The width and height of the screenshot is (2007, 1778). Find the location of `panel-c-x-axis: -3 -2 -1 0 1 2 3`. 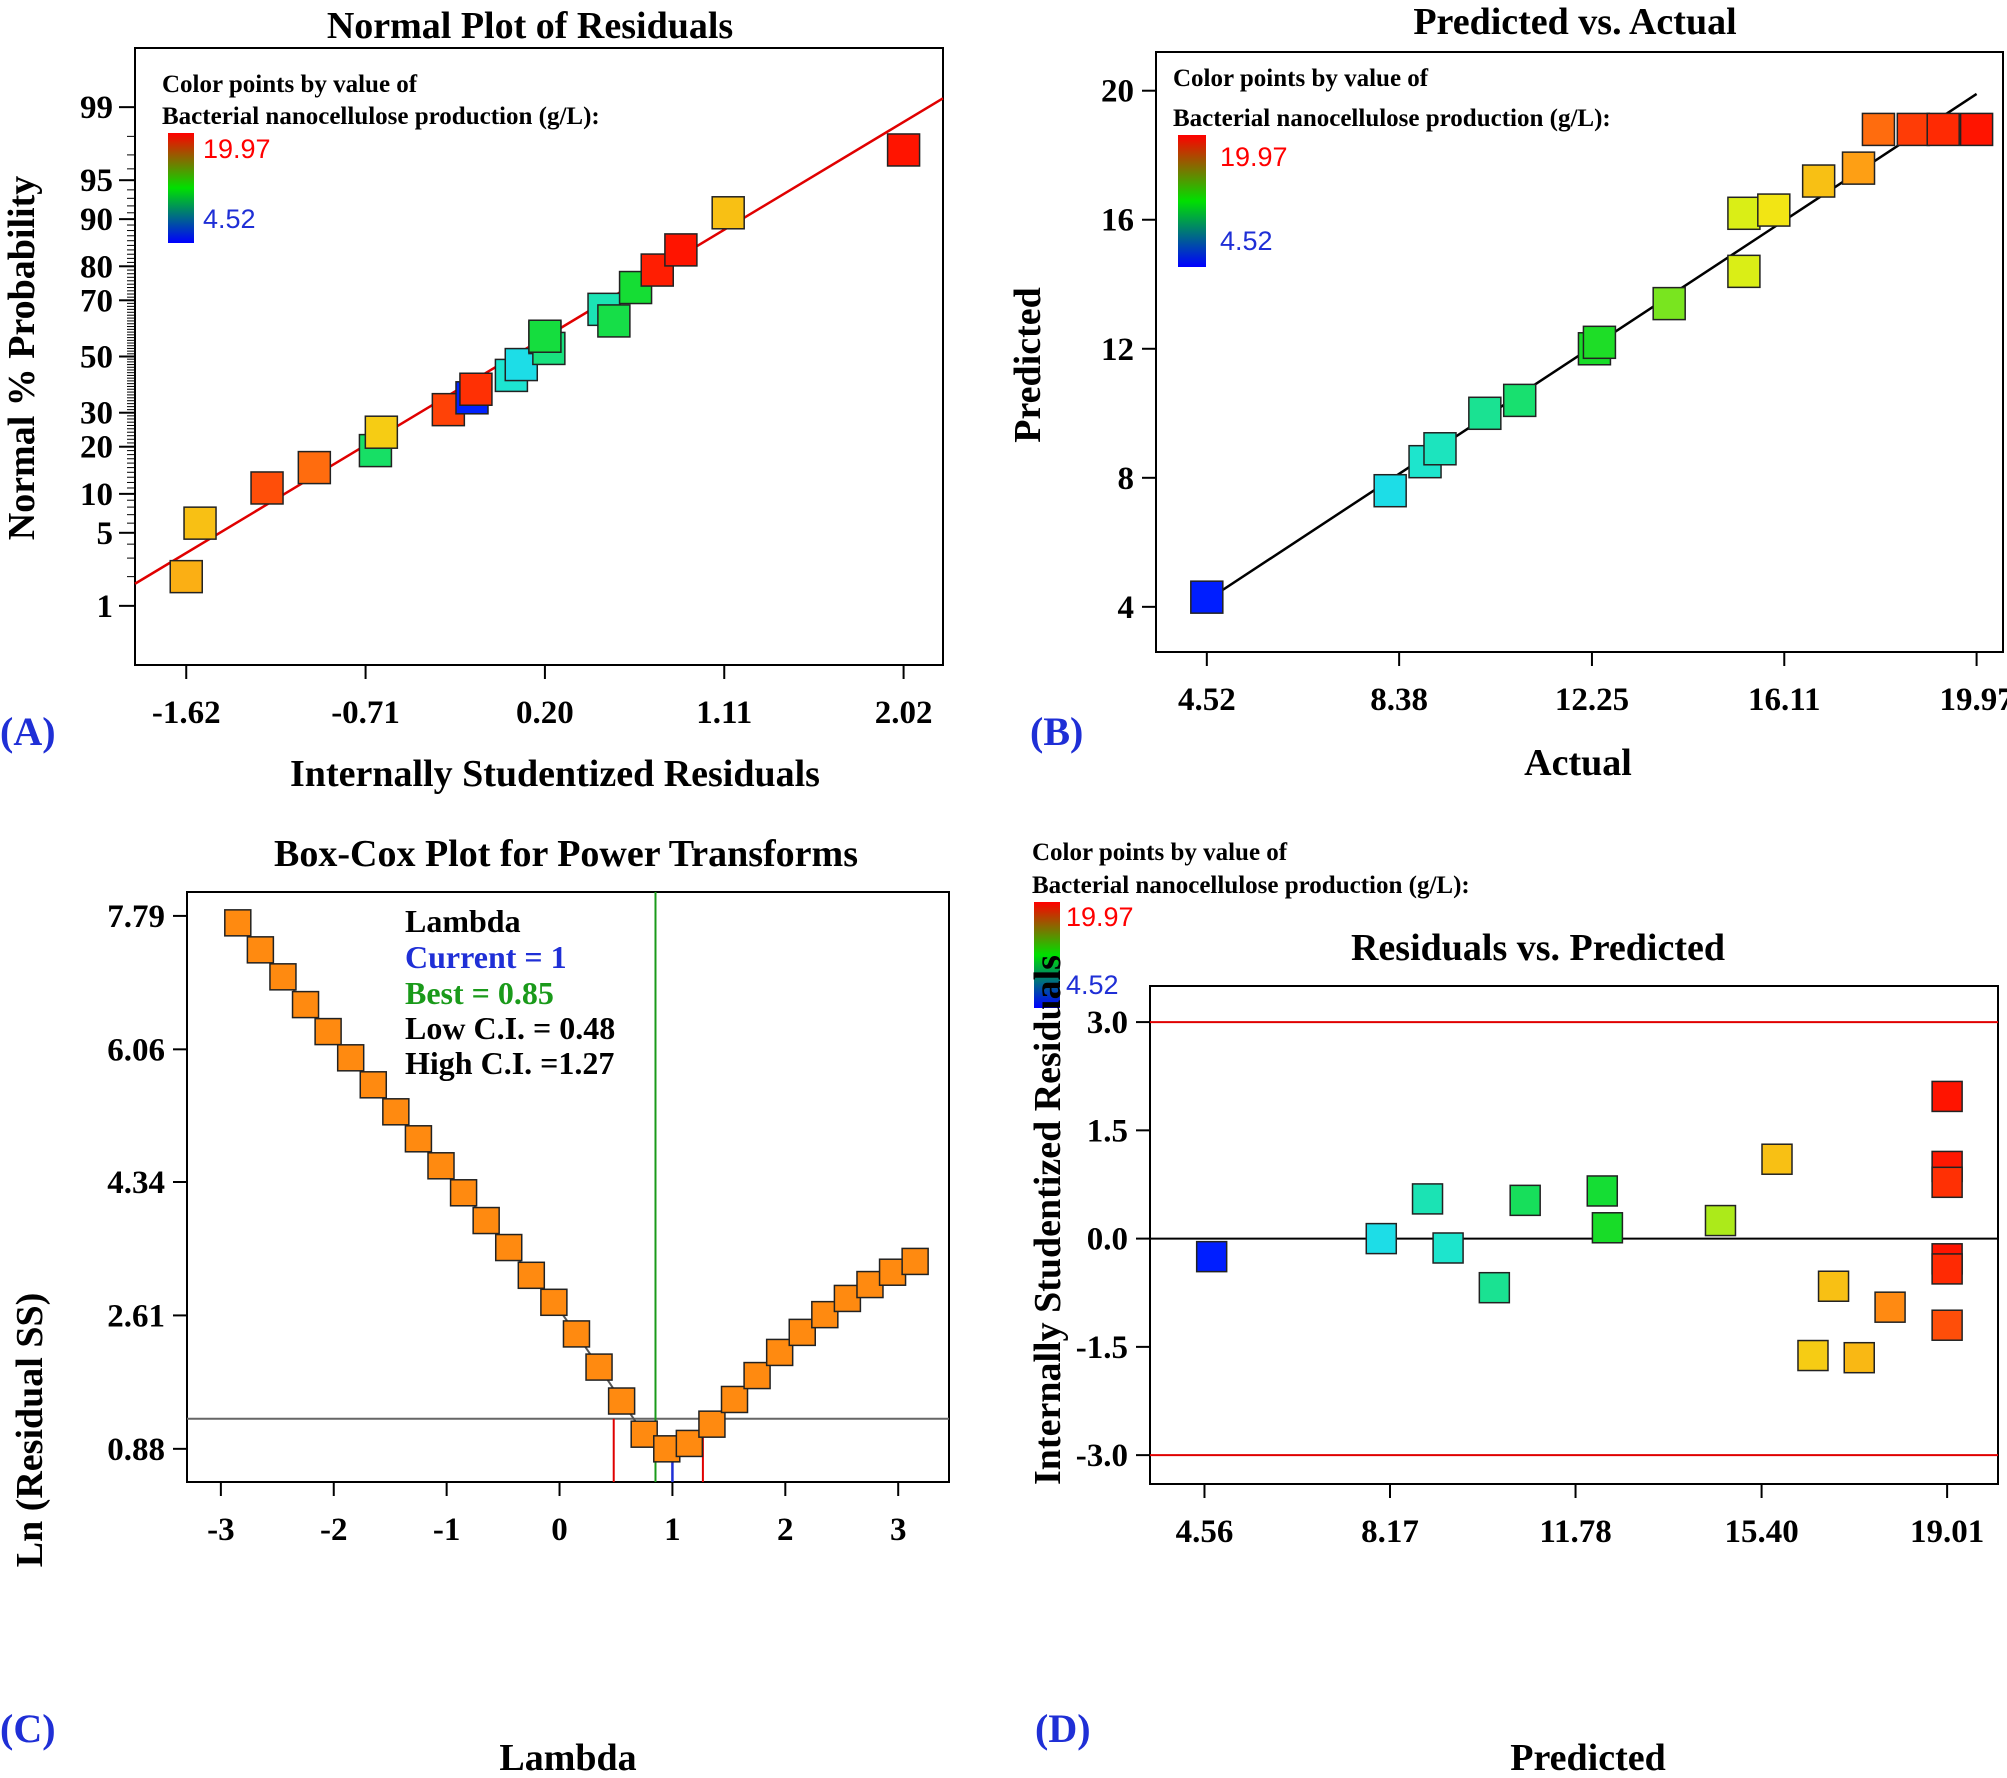

panel-c-x-axis: -3 -2 -1 0 1 2 3 is located at coordinates (556, 1515).